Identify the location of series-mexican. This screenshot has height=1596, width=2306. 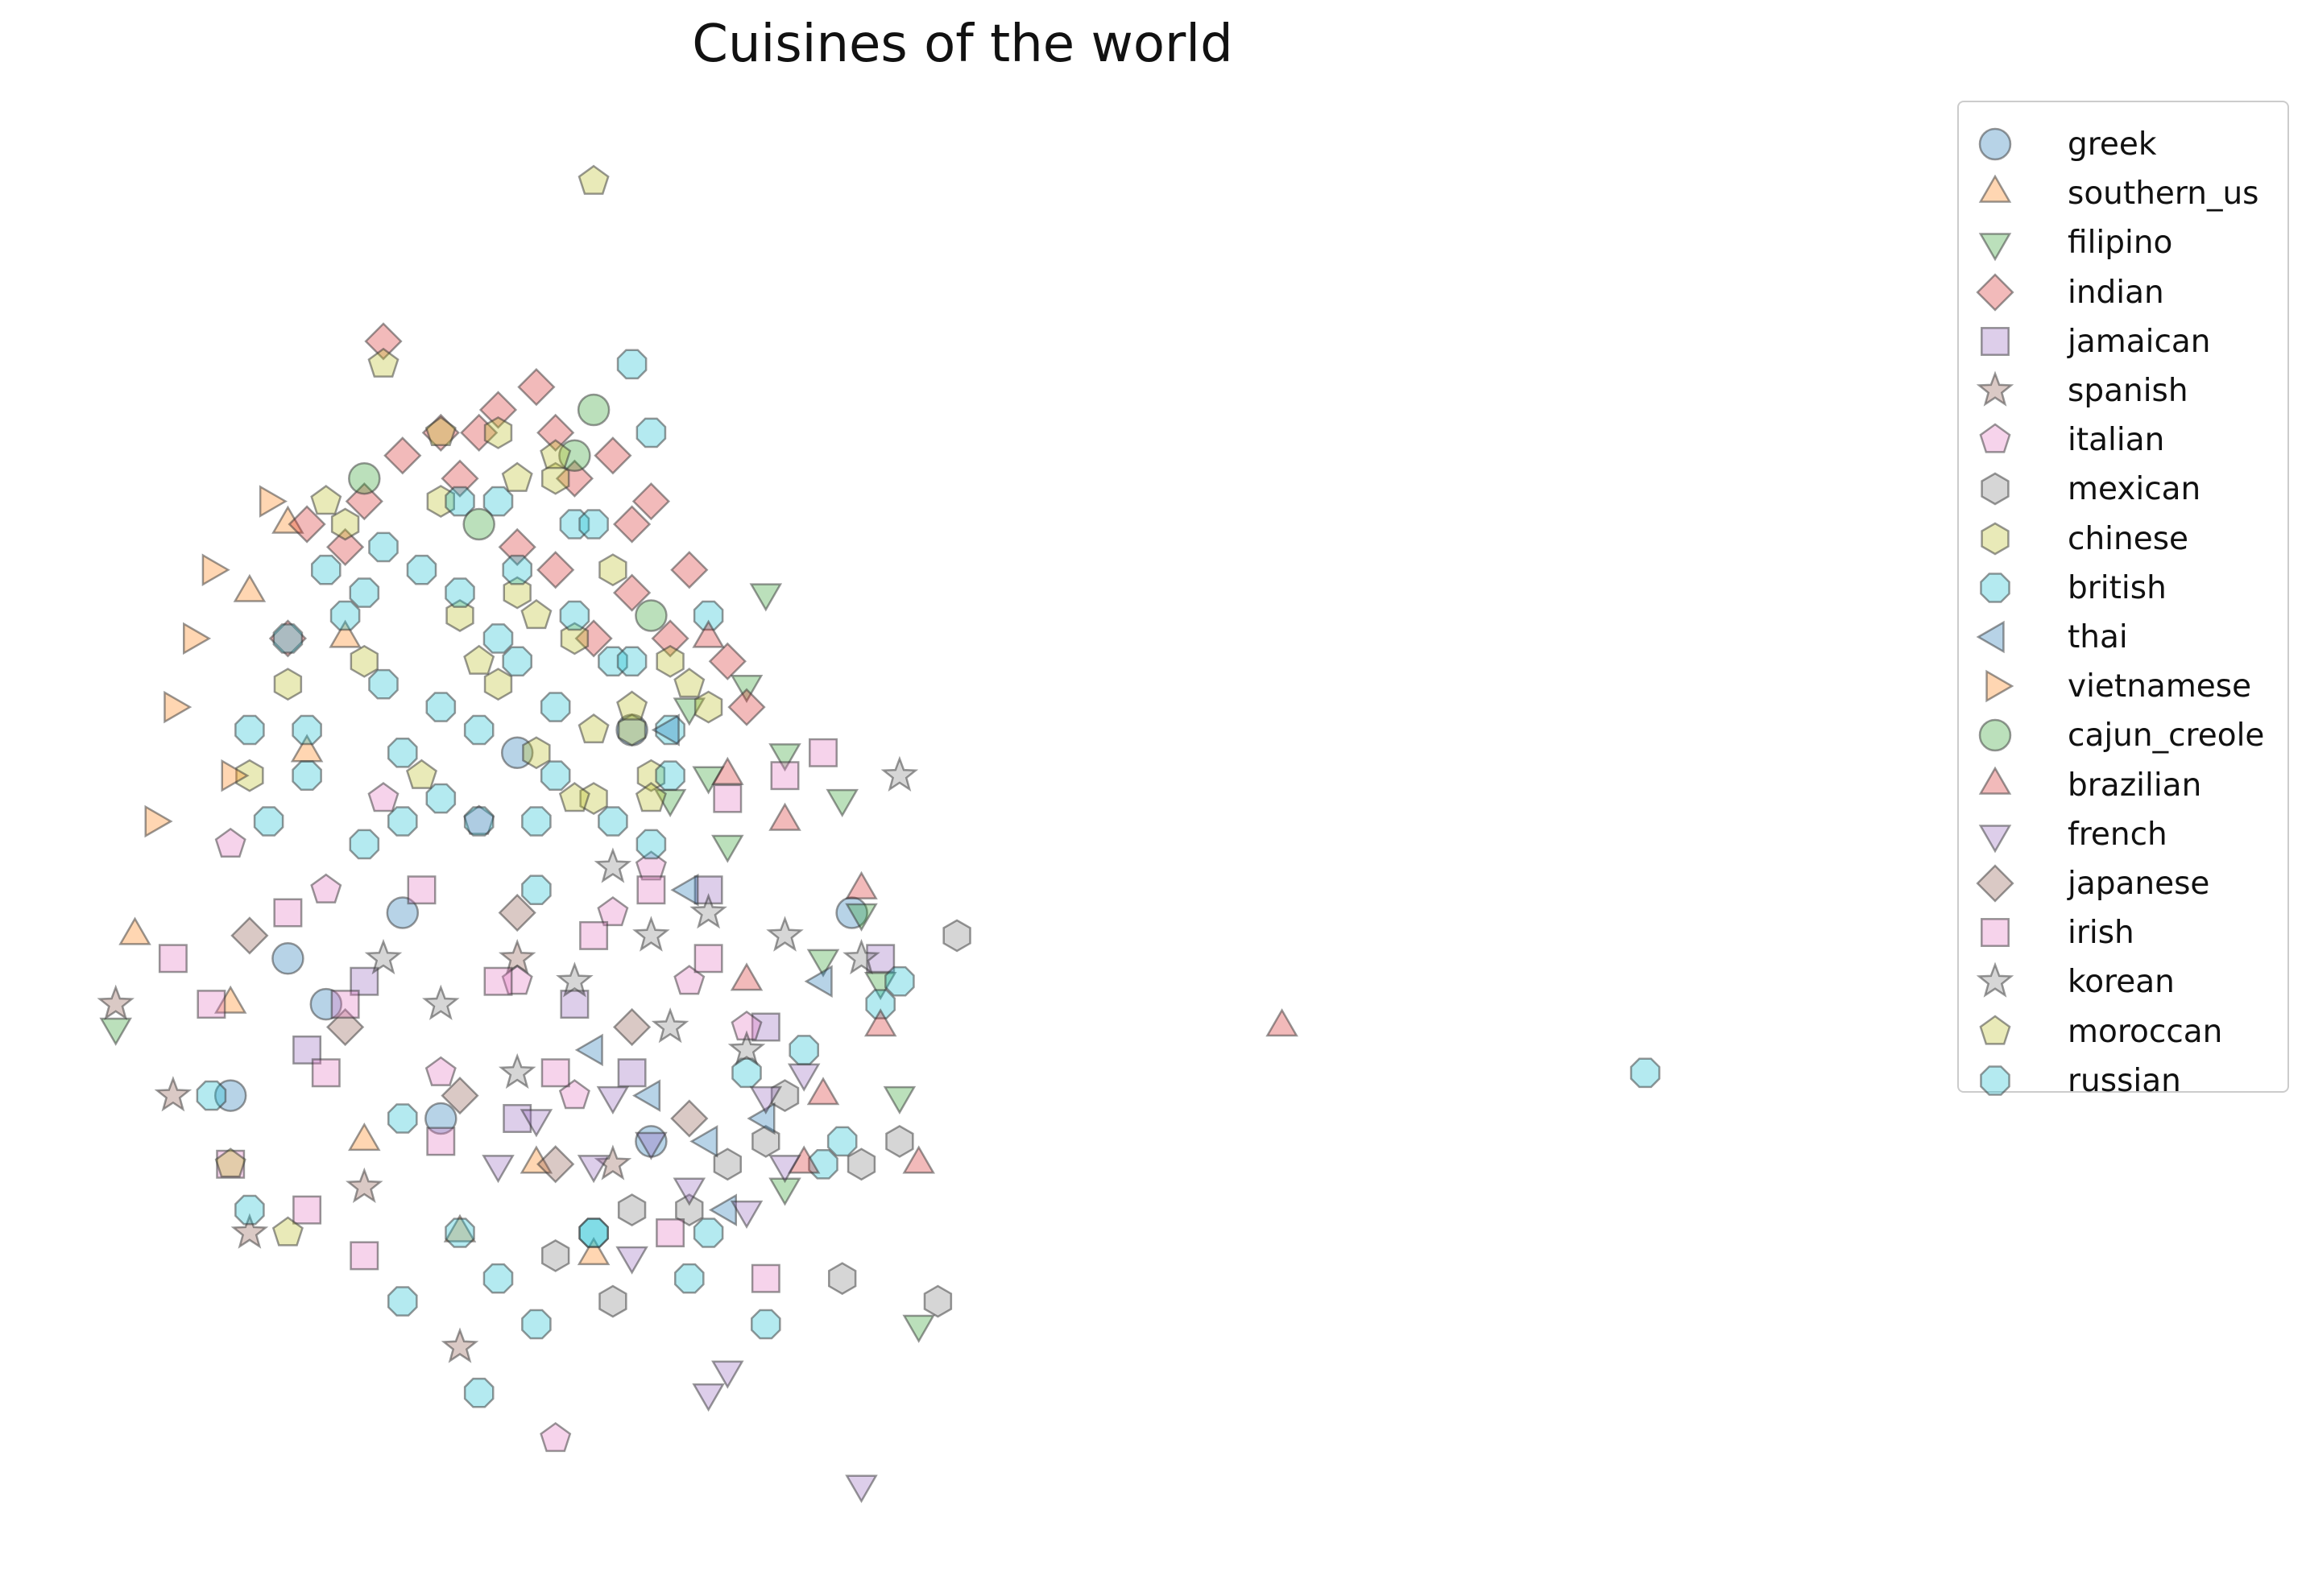
(756, 1118).